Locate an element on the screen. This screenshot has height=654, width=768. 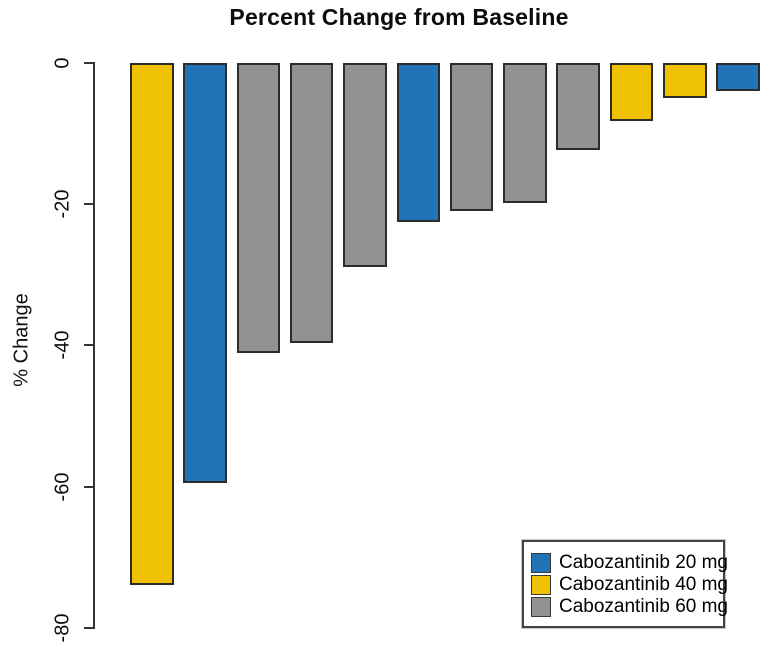
chart-title: Percent Change from Baseline is located at coordinates (399, 17).